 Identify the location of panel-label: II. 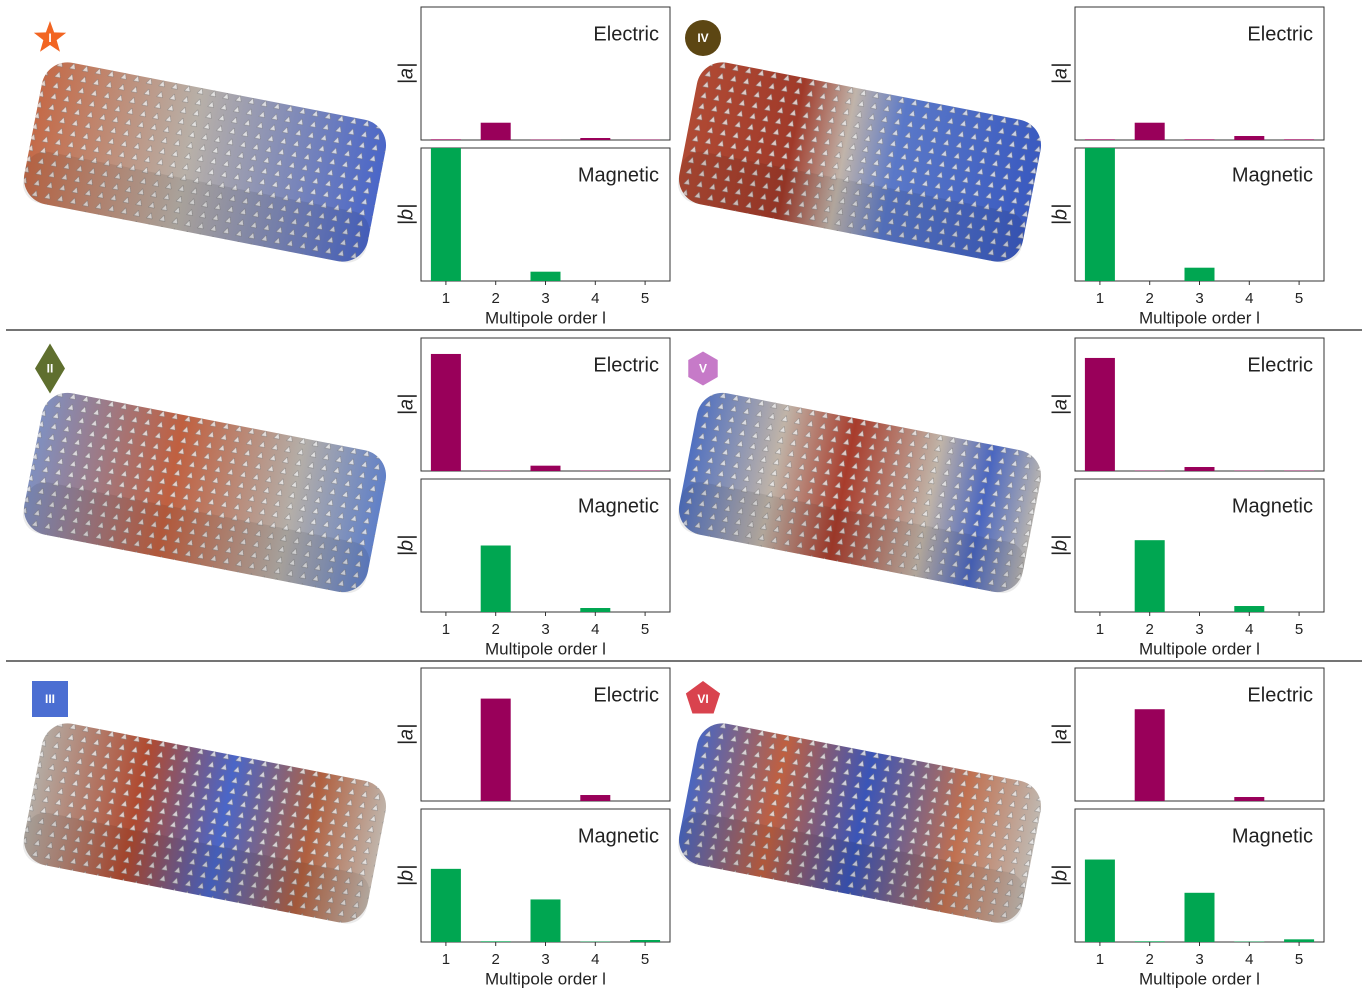
(50, 369).